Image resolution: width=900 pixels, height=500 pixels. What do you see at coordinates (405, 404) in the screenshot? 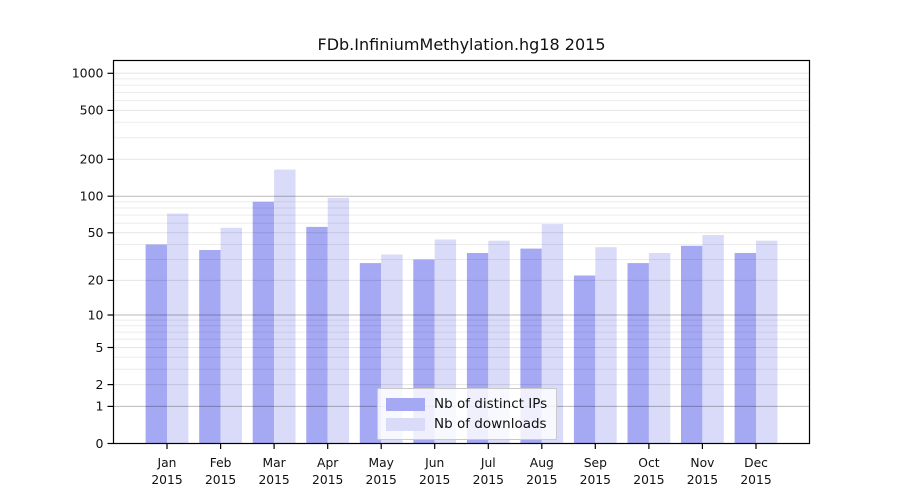
I see `legend-swatch-distinct-ips` at bounding box center [405, 404].